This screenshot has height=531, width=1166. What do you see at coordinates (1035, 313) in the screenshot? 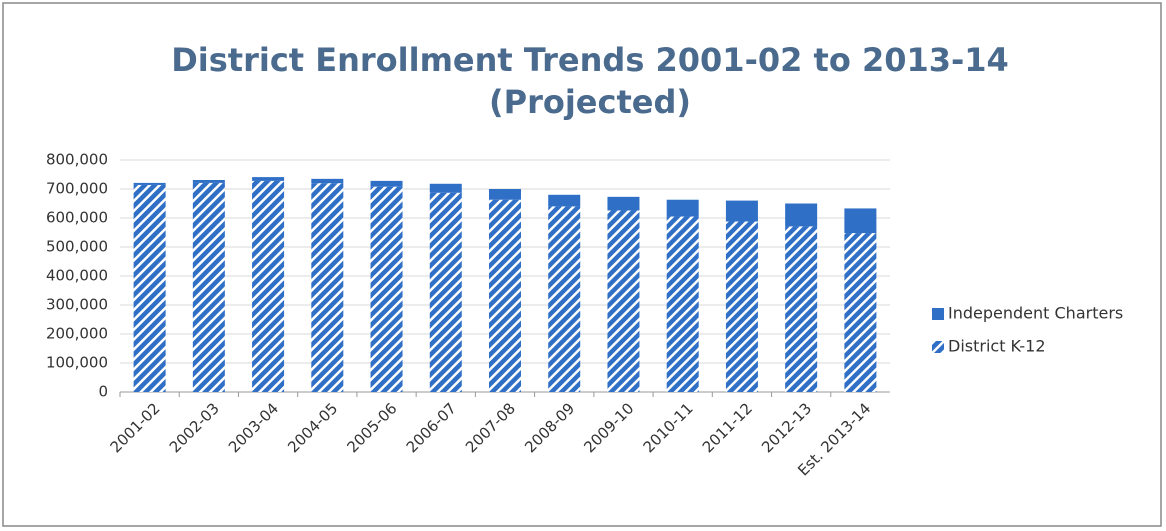
I see `legend-label: Independent Charters` at bounding box center [1035, 313].